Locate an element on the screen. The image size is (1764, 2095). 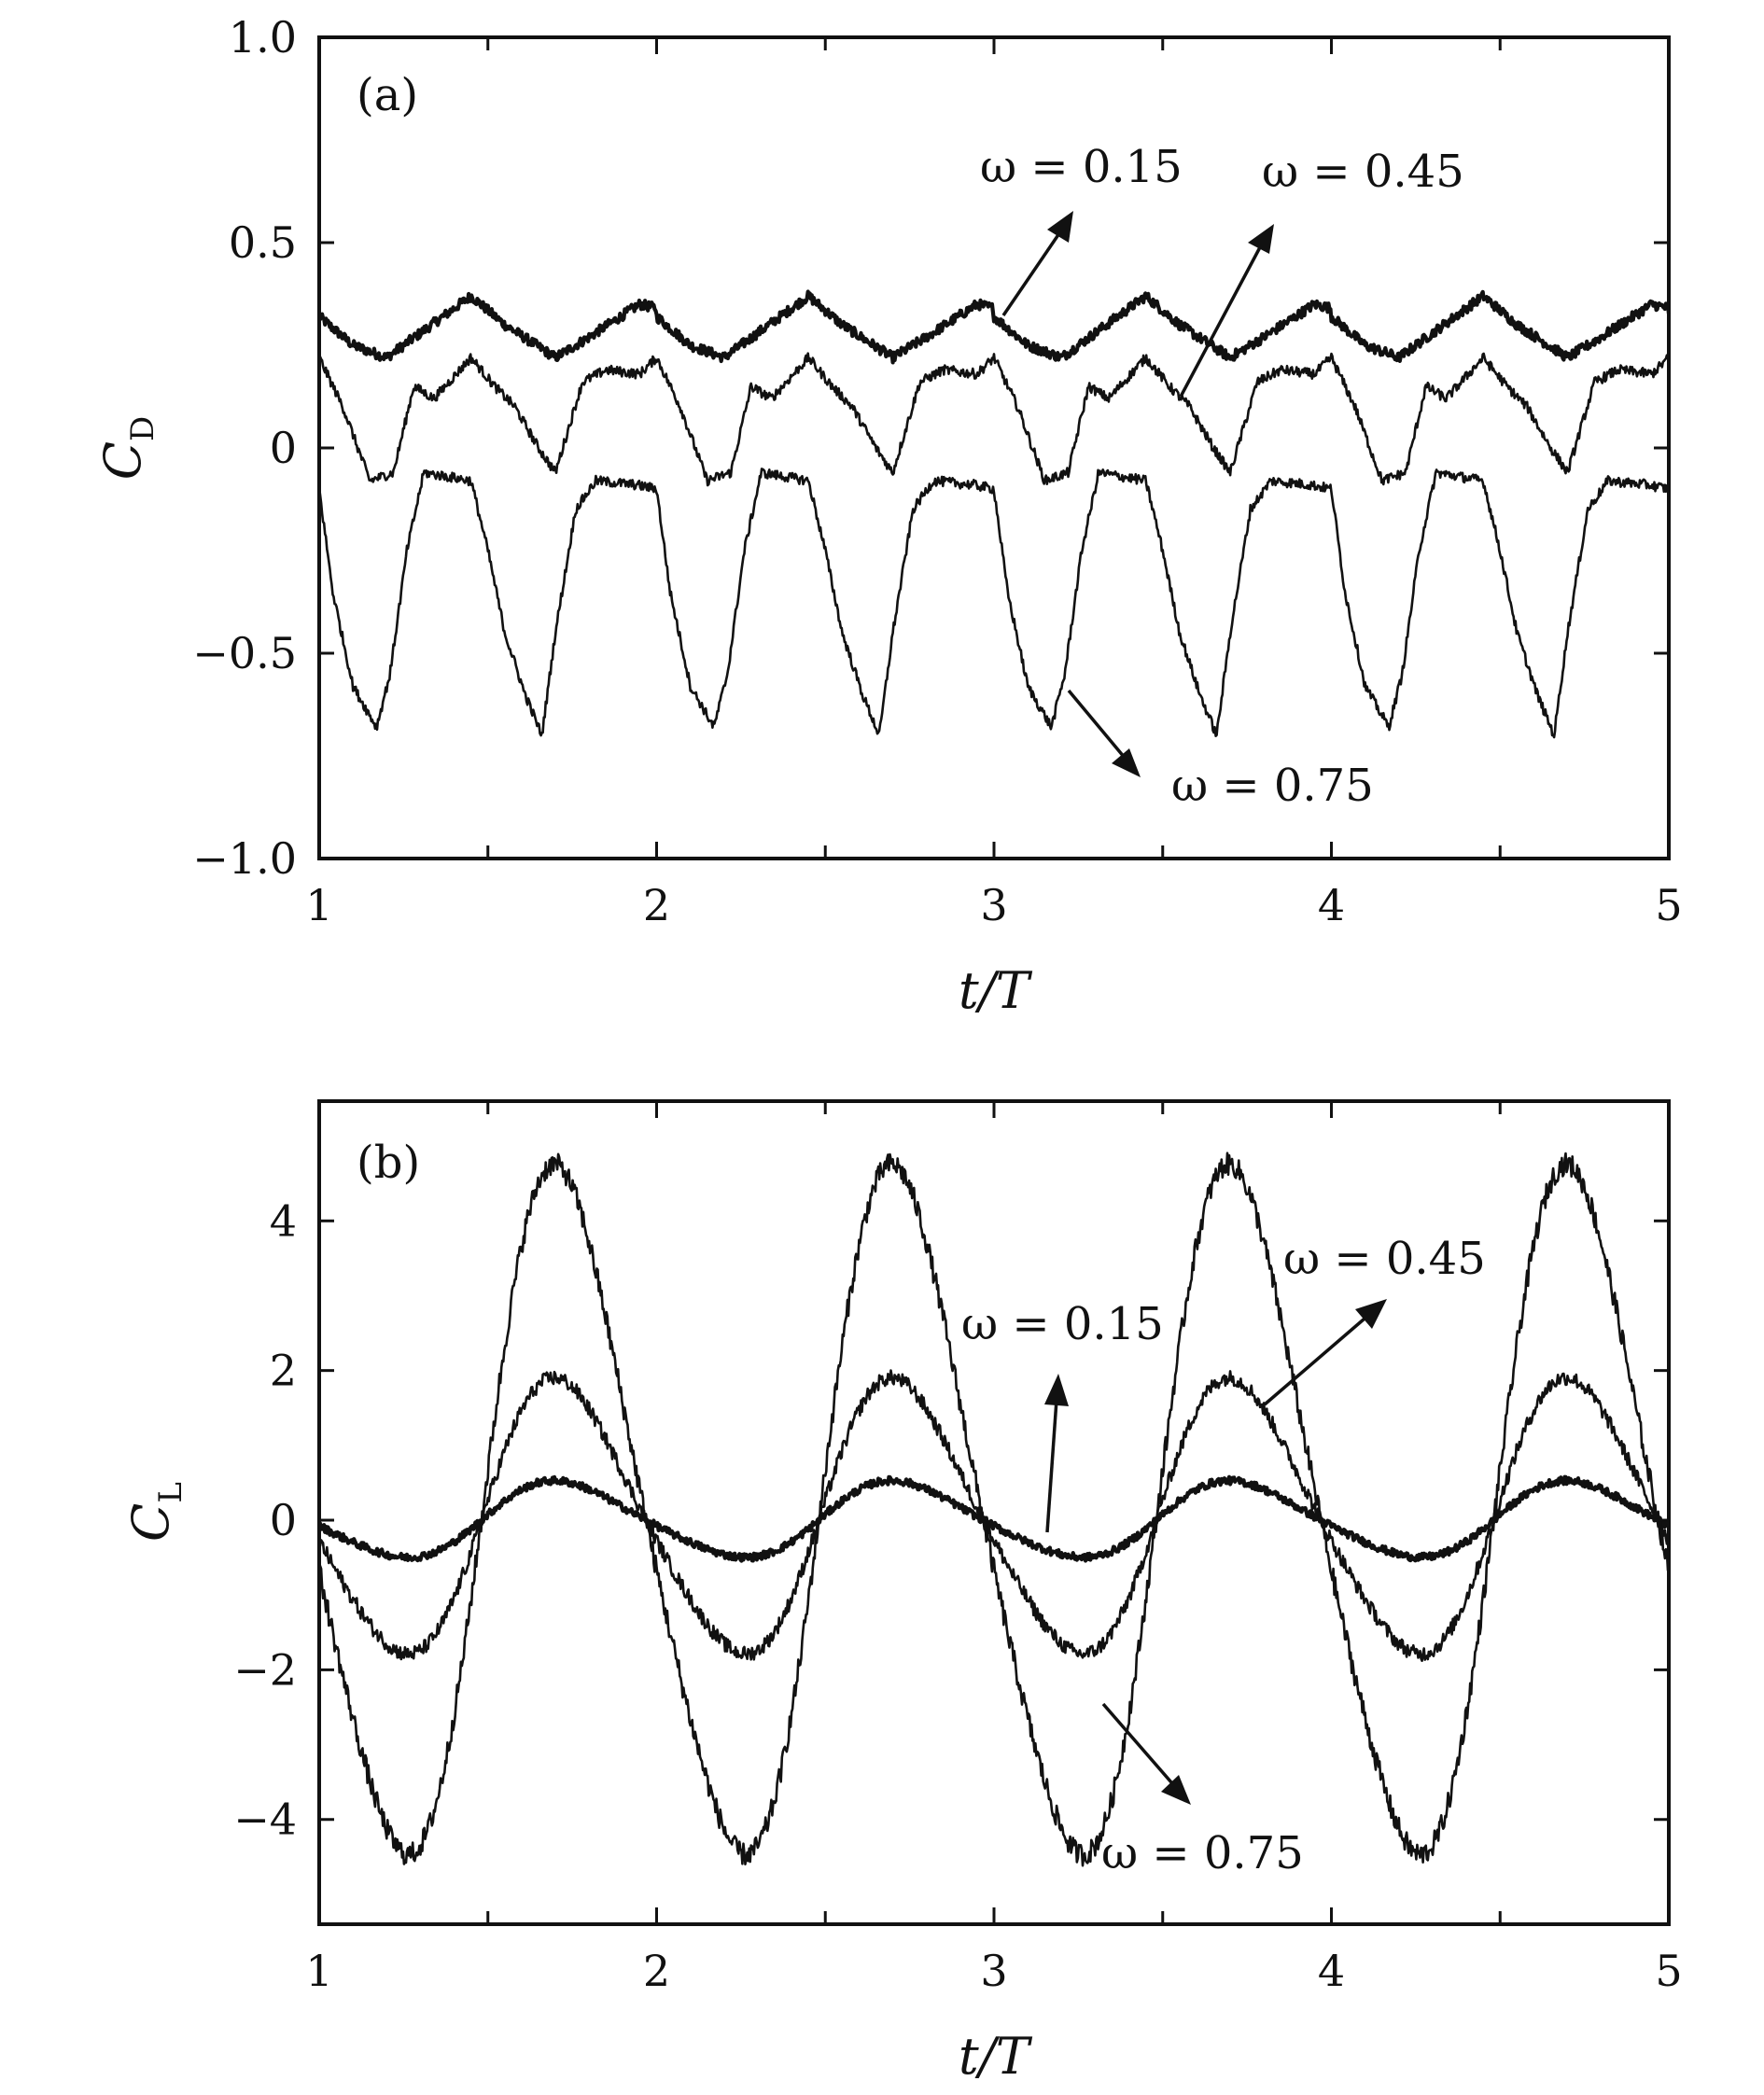
panel-b-y-tick-label: −4 is located at coordinates (265, 1820).